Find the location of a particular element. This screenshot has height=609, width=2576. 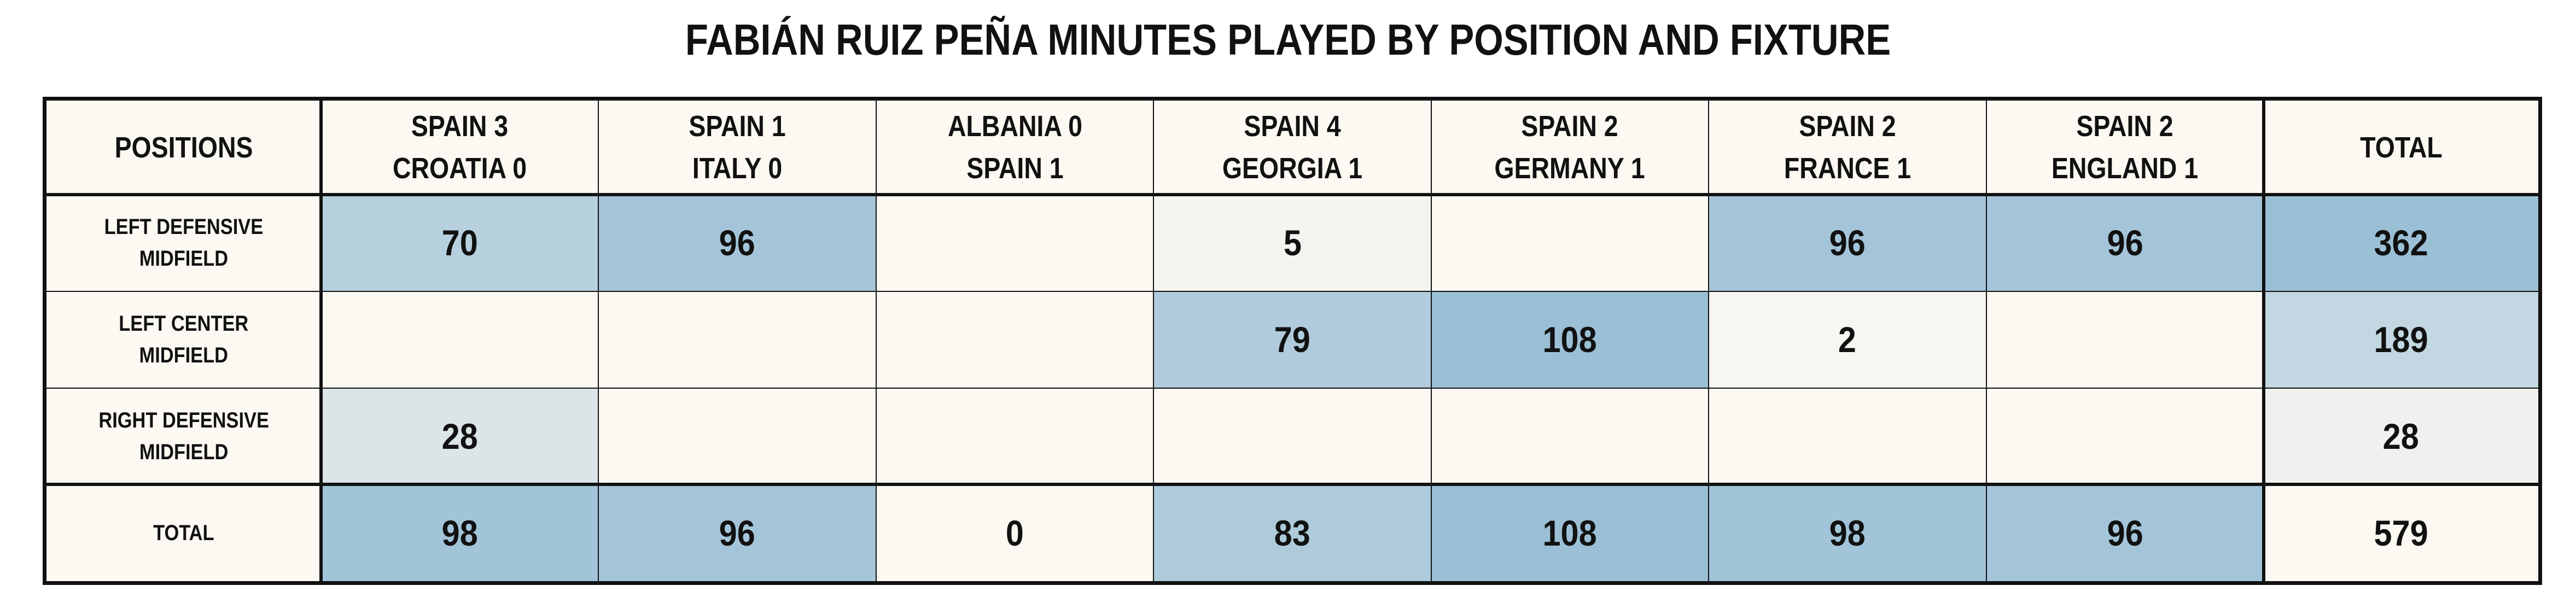

value-cell-r1-c2: 96 is located at coordinates (737, 243).